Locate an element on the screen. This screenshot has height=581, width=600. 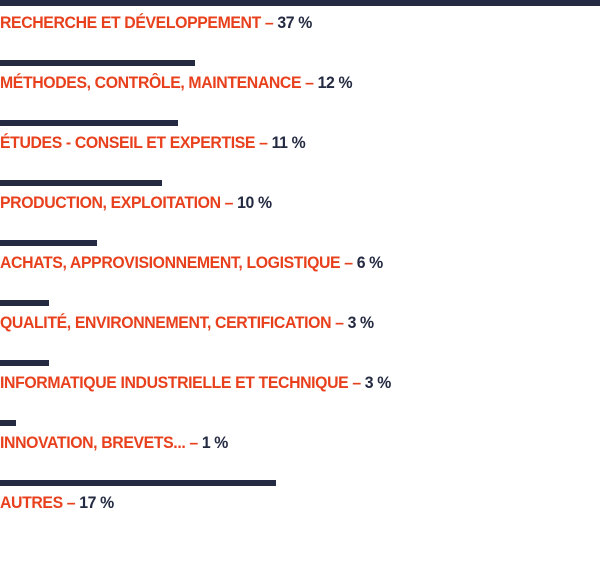
value-label: 11 % is located at coordinates (288, 142).